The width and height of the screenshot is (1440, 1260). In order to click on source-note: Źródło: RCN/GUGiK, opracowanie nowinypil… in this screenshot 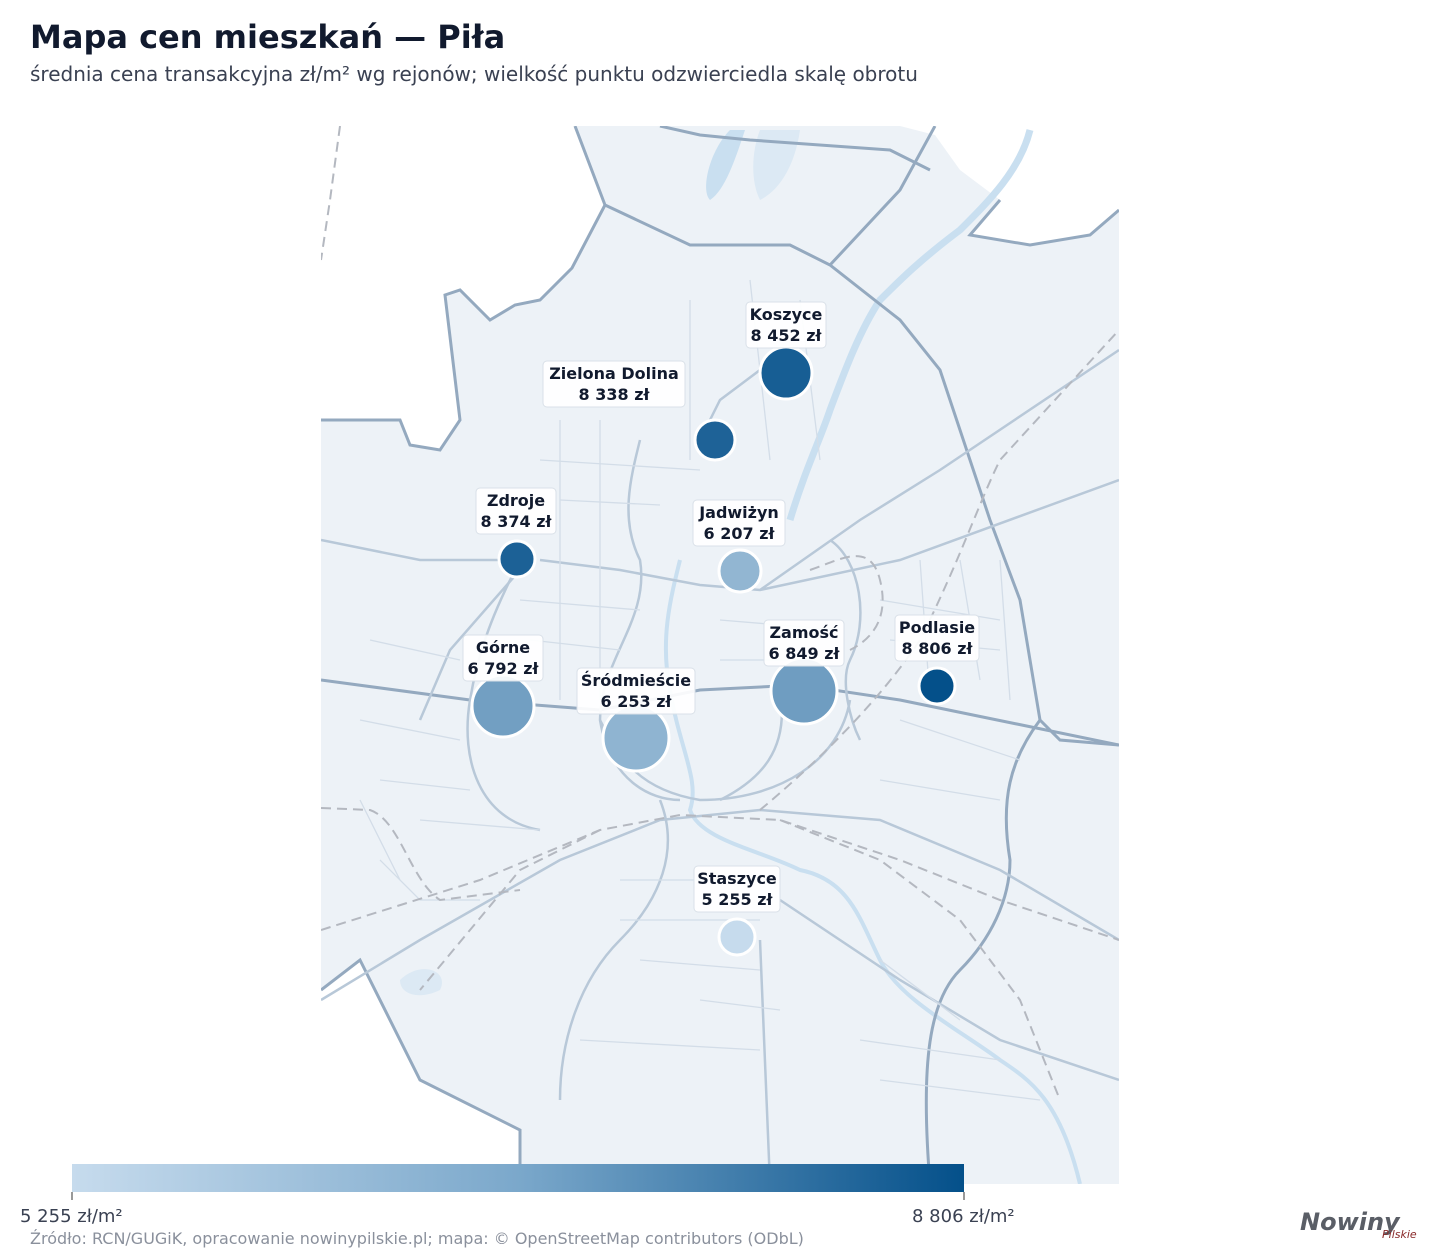, I will do `click(417, 1238)`.